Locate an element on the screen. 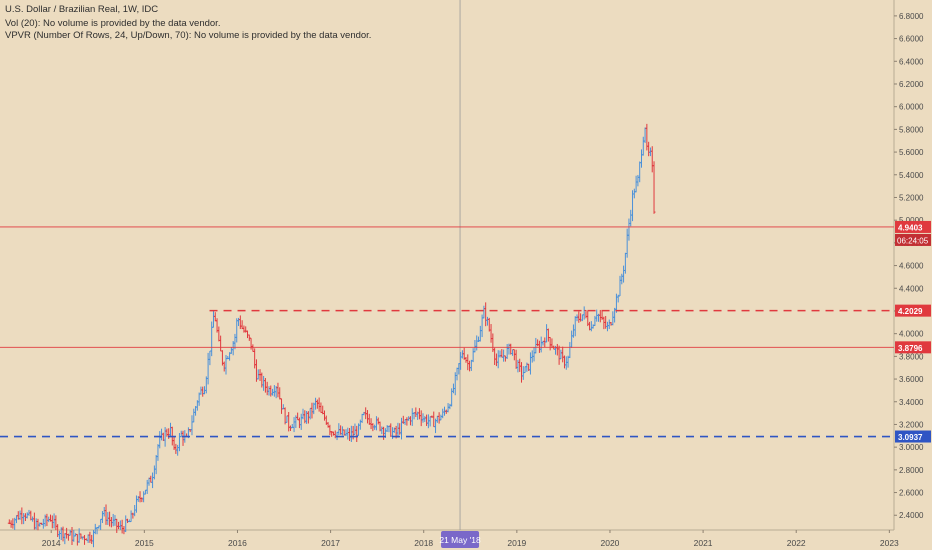  price-tick-label: 5.8000 is located at coordinates (911, 129).